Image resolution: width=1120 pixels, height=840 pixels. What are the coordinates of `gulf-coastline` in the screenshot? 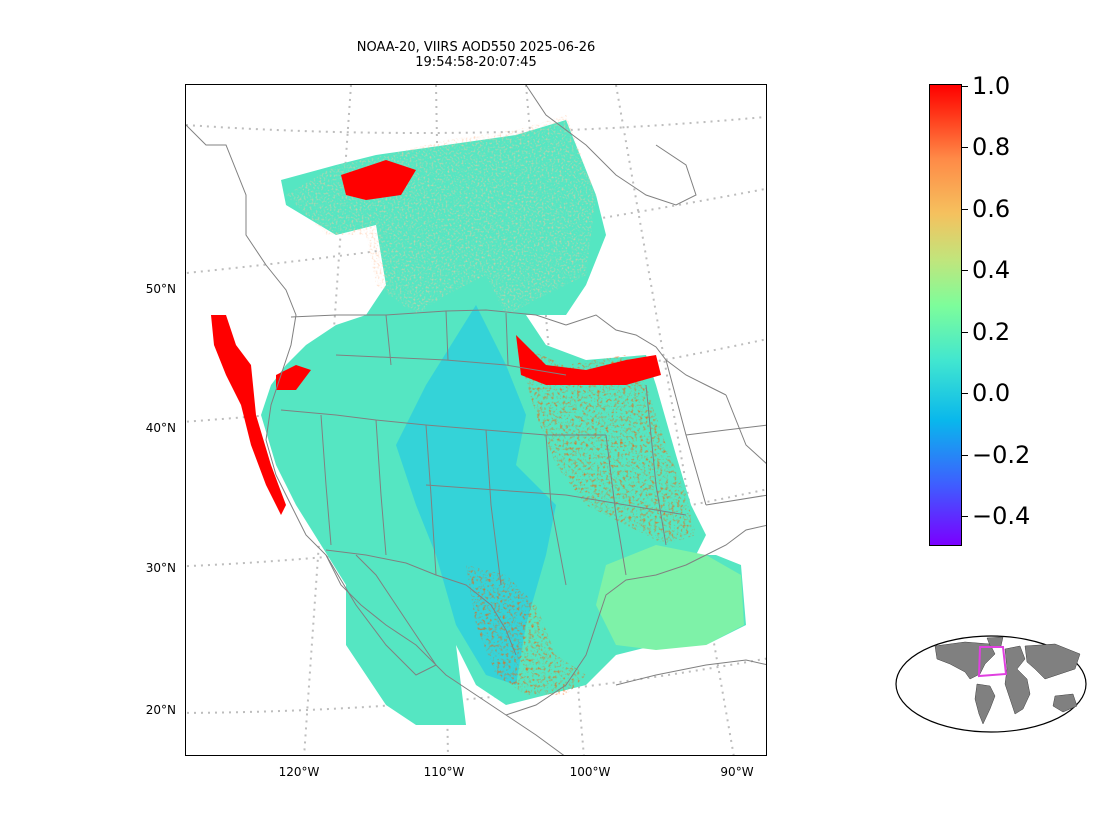 It's located at (635, 620).